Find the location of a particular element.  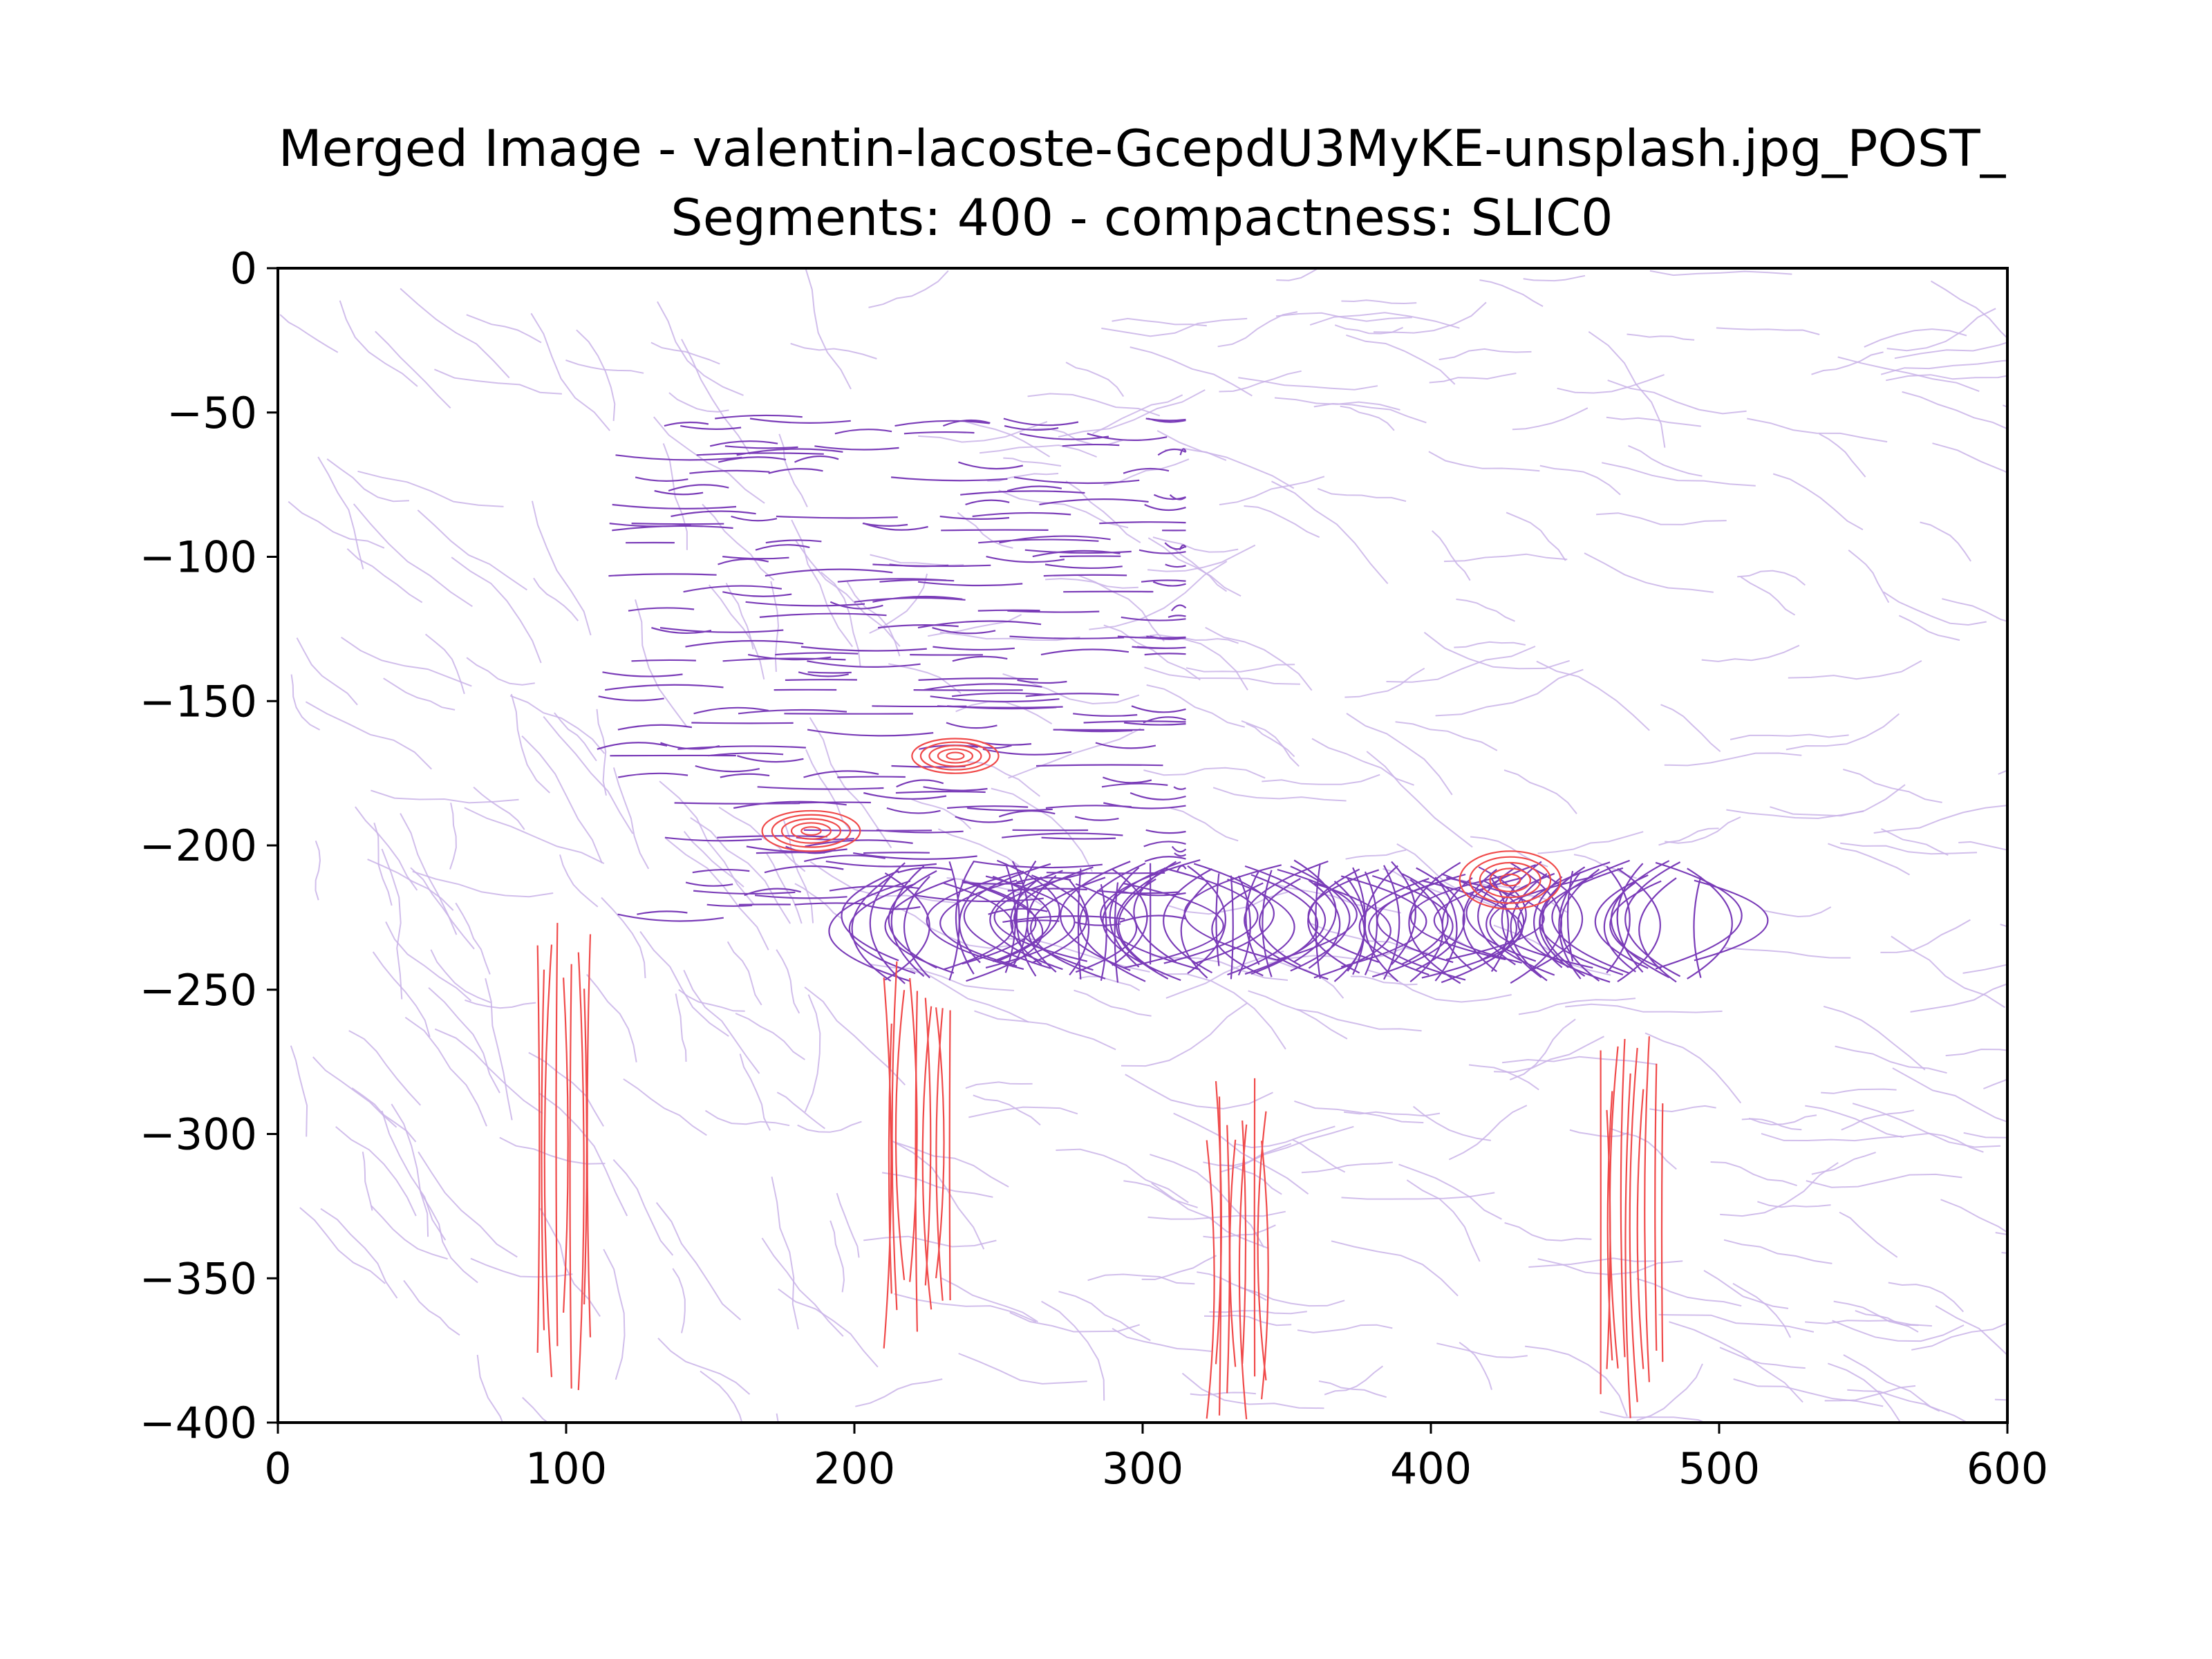

chart-title-line-2: Segments: 400 - compactness: SLIC0 is located at coordinates (1142, 218).